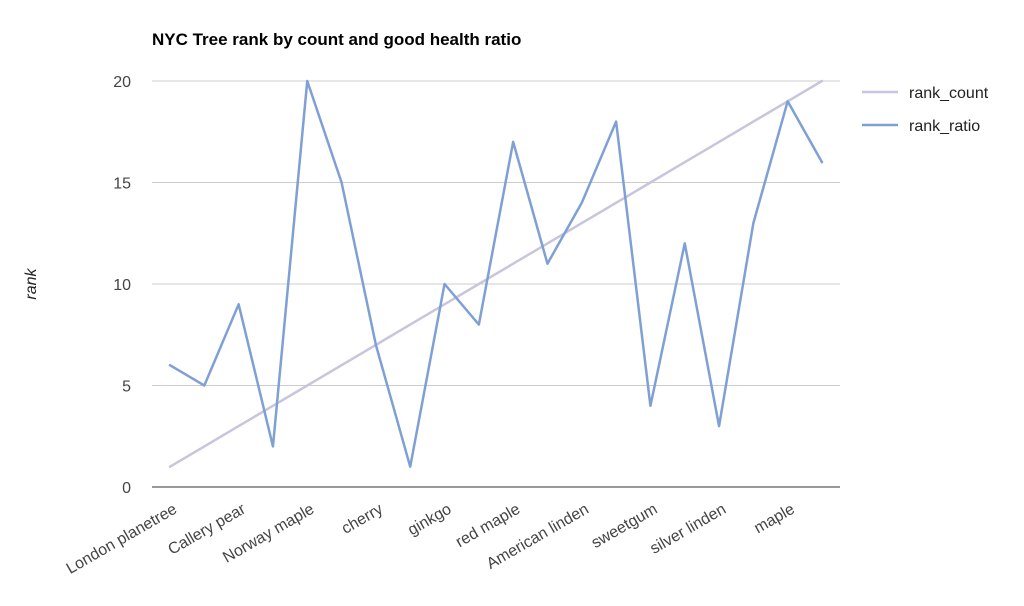 This screenshot has width=1024, height=606. Describe the element at coordinates (688, 529) in the screenshot. I see `x-tick-label-silver-linden: silver linden` at that location.